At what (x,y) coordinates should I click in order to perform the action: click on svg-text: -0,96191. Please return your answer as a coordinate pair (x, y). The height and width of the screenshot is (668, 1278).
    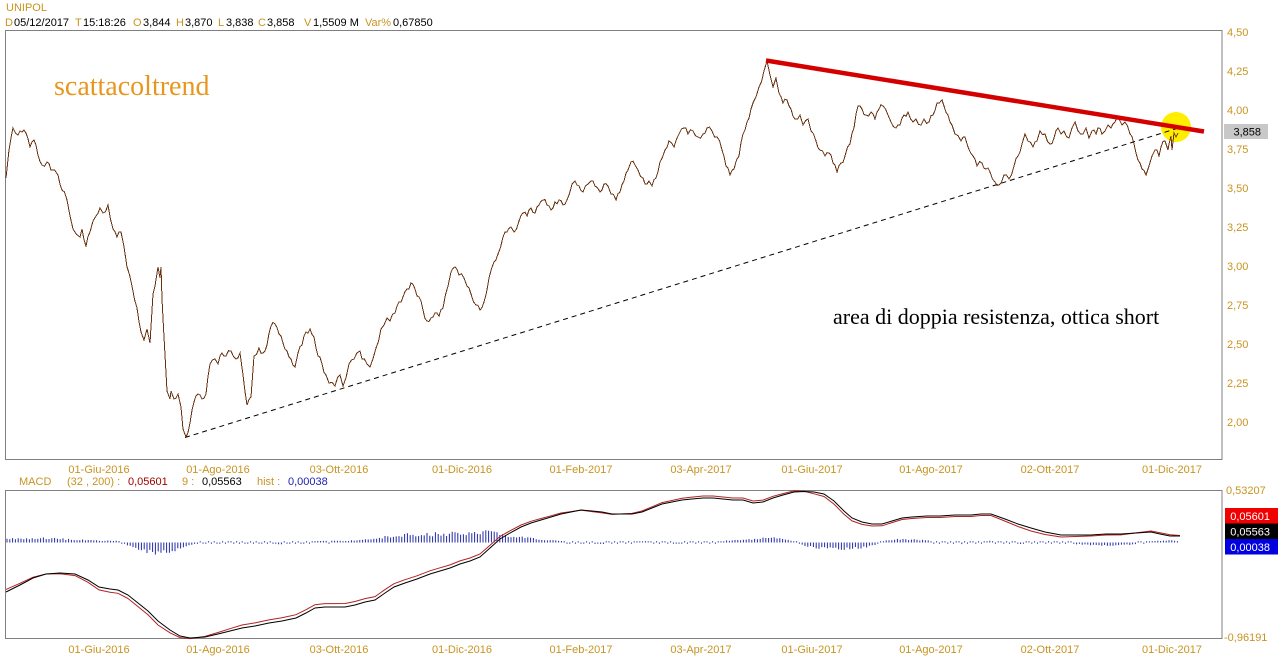
    Looking at the image, I should click on (1245, 638).